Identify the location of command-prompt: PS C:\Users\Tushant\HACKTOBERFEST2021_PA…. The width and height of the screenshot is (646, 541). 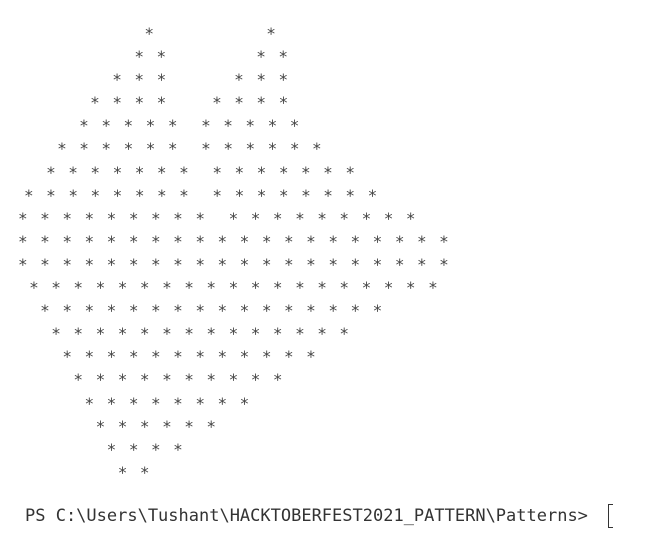
(319, 516).